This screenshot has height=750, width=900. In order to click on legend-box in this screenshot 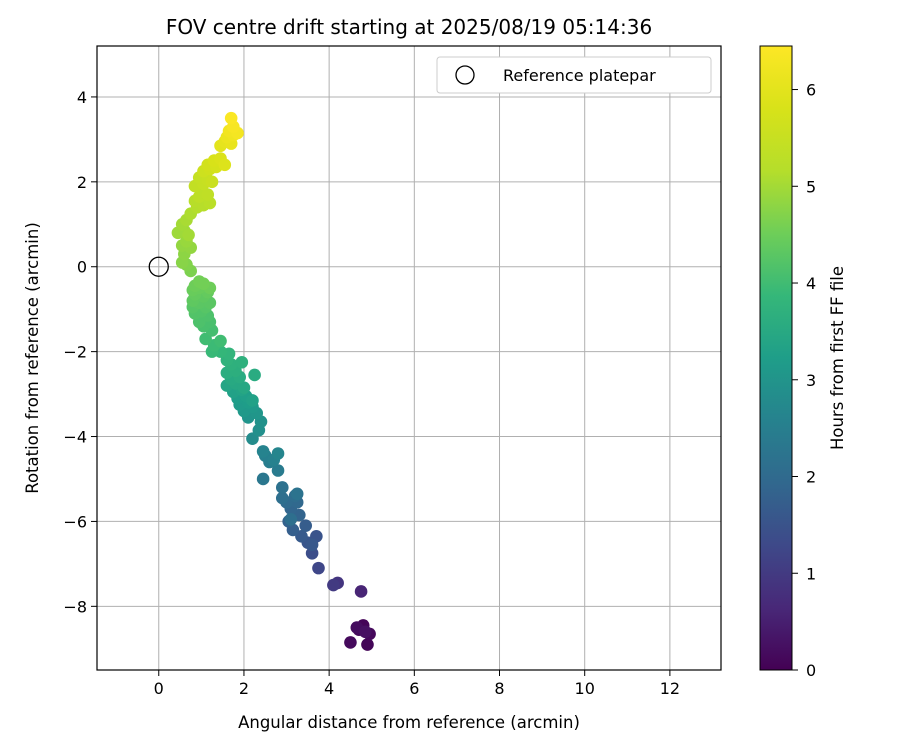, I will do `click(574, 75)`.